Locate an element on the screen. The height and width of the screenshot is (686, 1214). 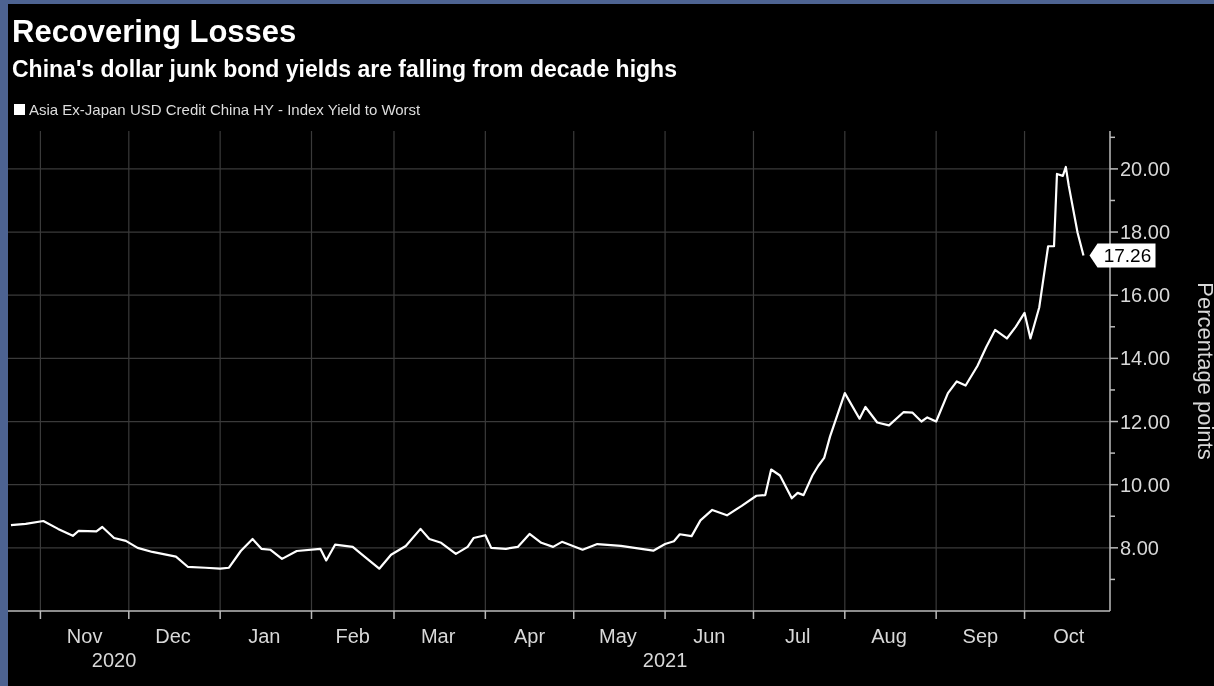
x-tick-label: Dec is located at coordinates (173, 636).